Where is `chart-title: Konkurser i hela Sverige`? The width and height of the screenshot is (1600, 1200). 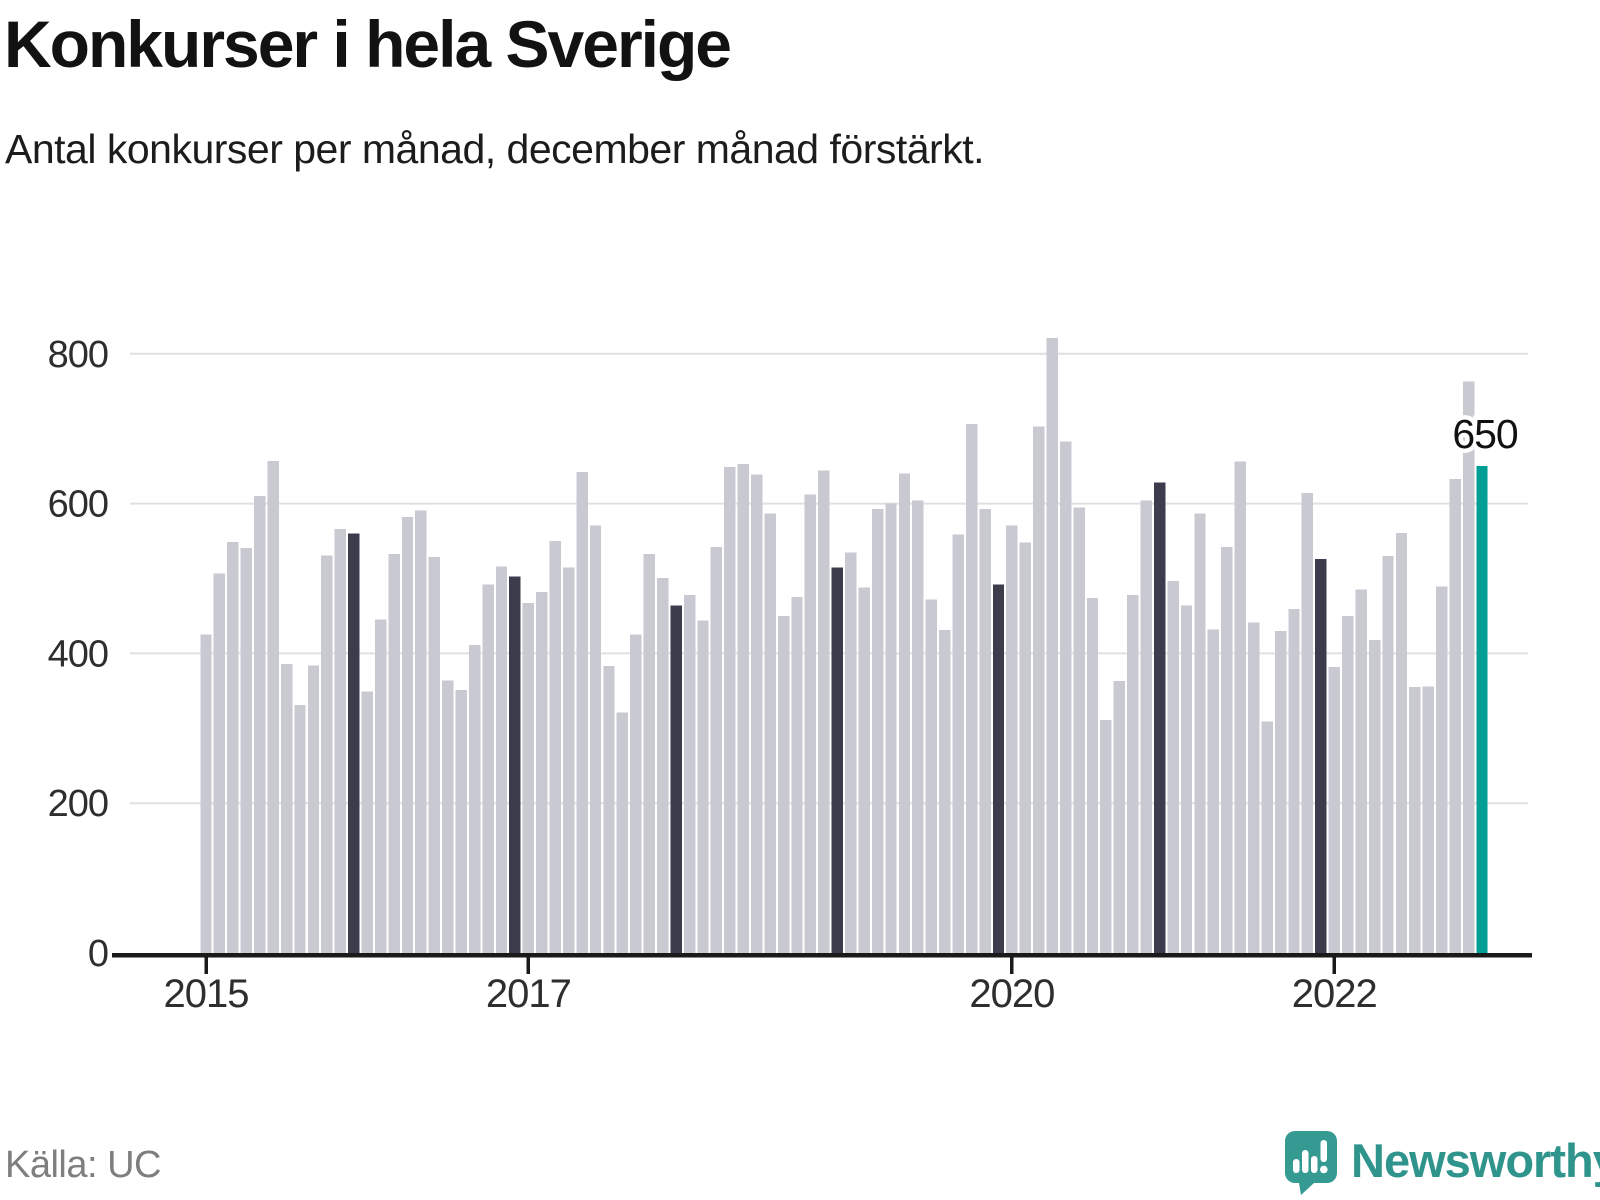
chart-title: Konkurser i hela Sverige is located at coordinates (368, 44).